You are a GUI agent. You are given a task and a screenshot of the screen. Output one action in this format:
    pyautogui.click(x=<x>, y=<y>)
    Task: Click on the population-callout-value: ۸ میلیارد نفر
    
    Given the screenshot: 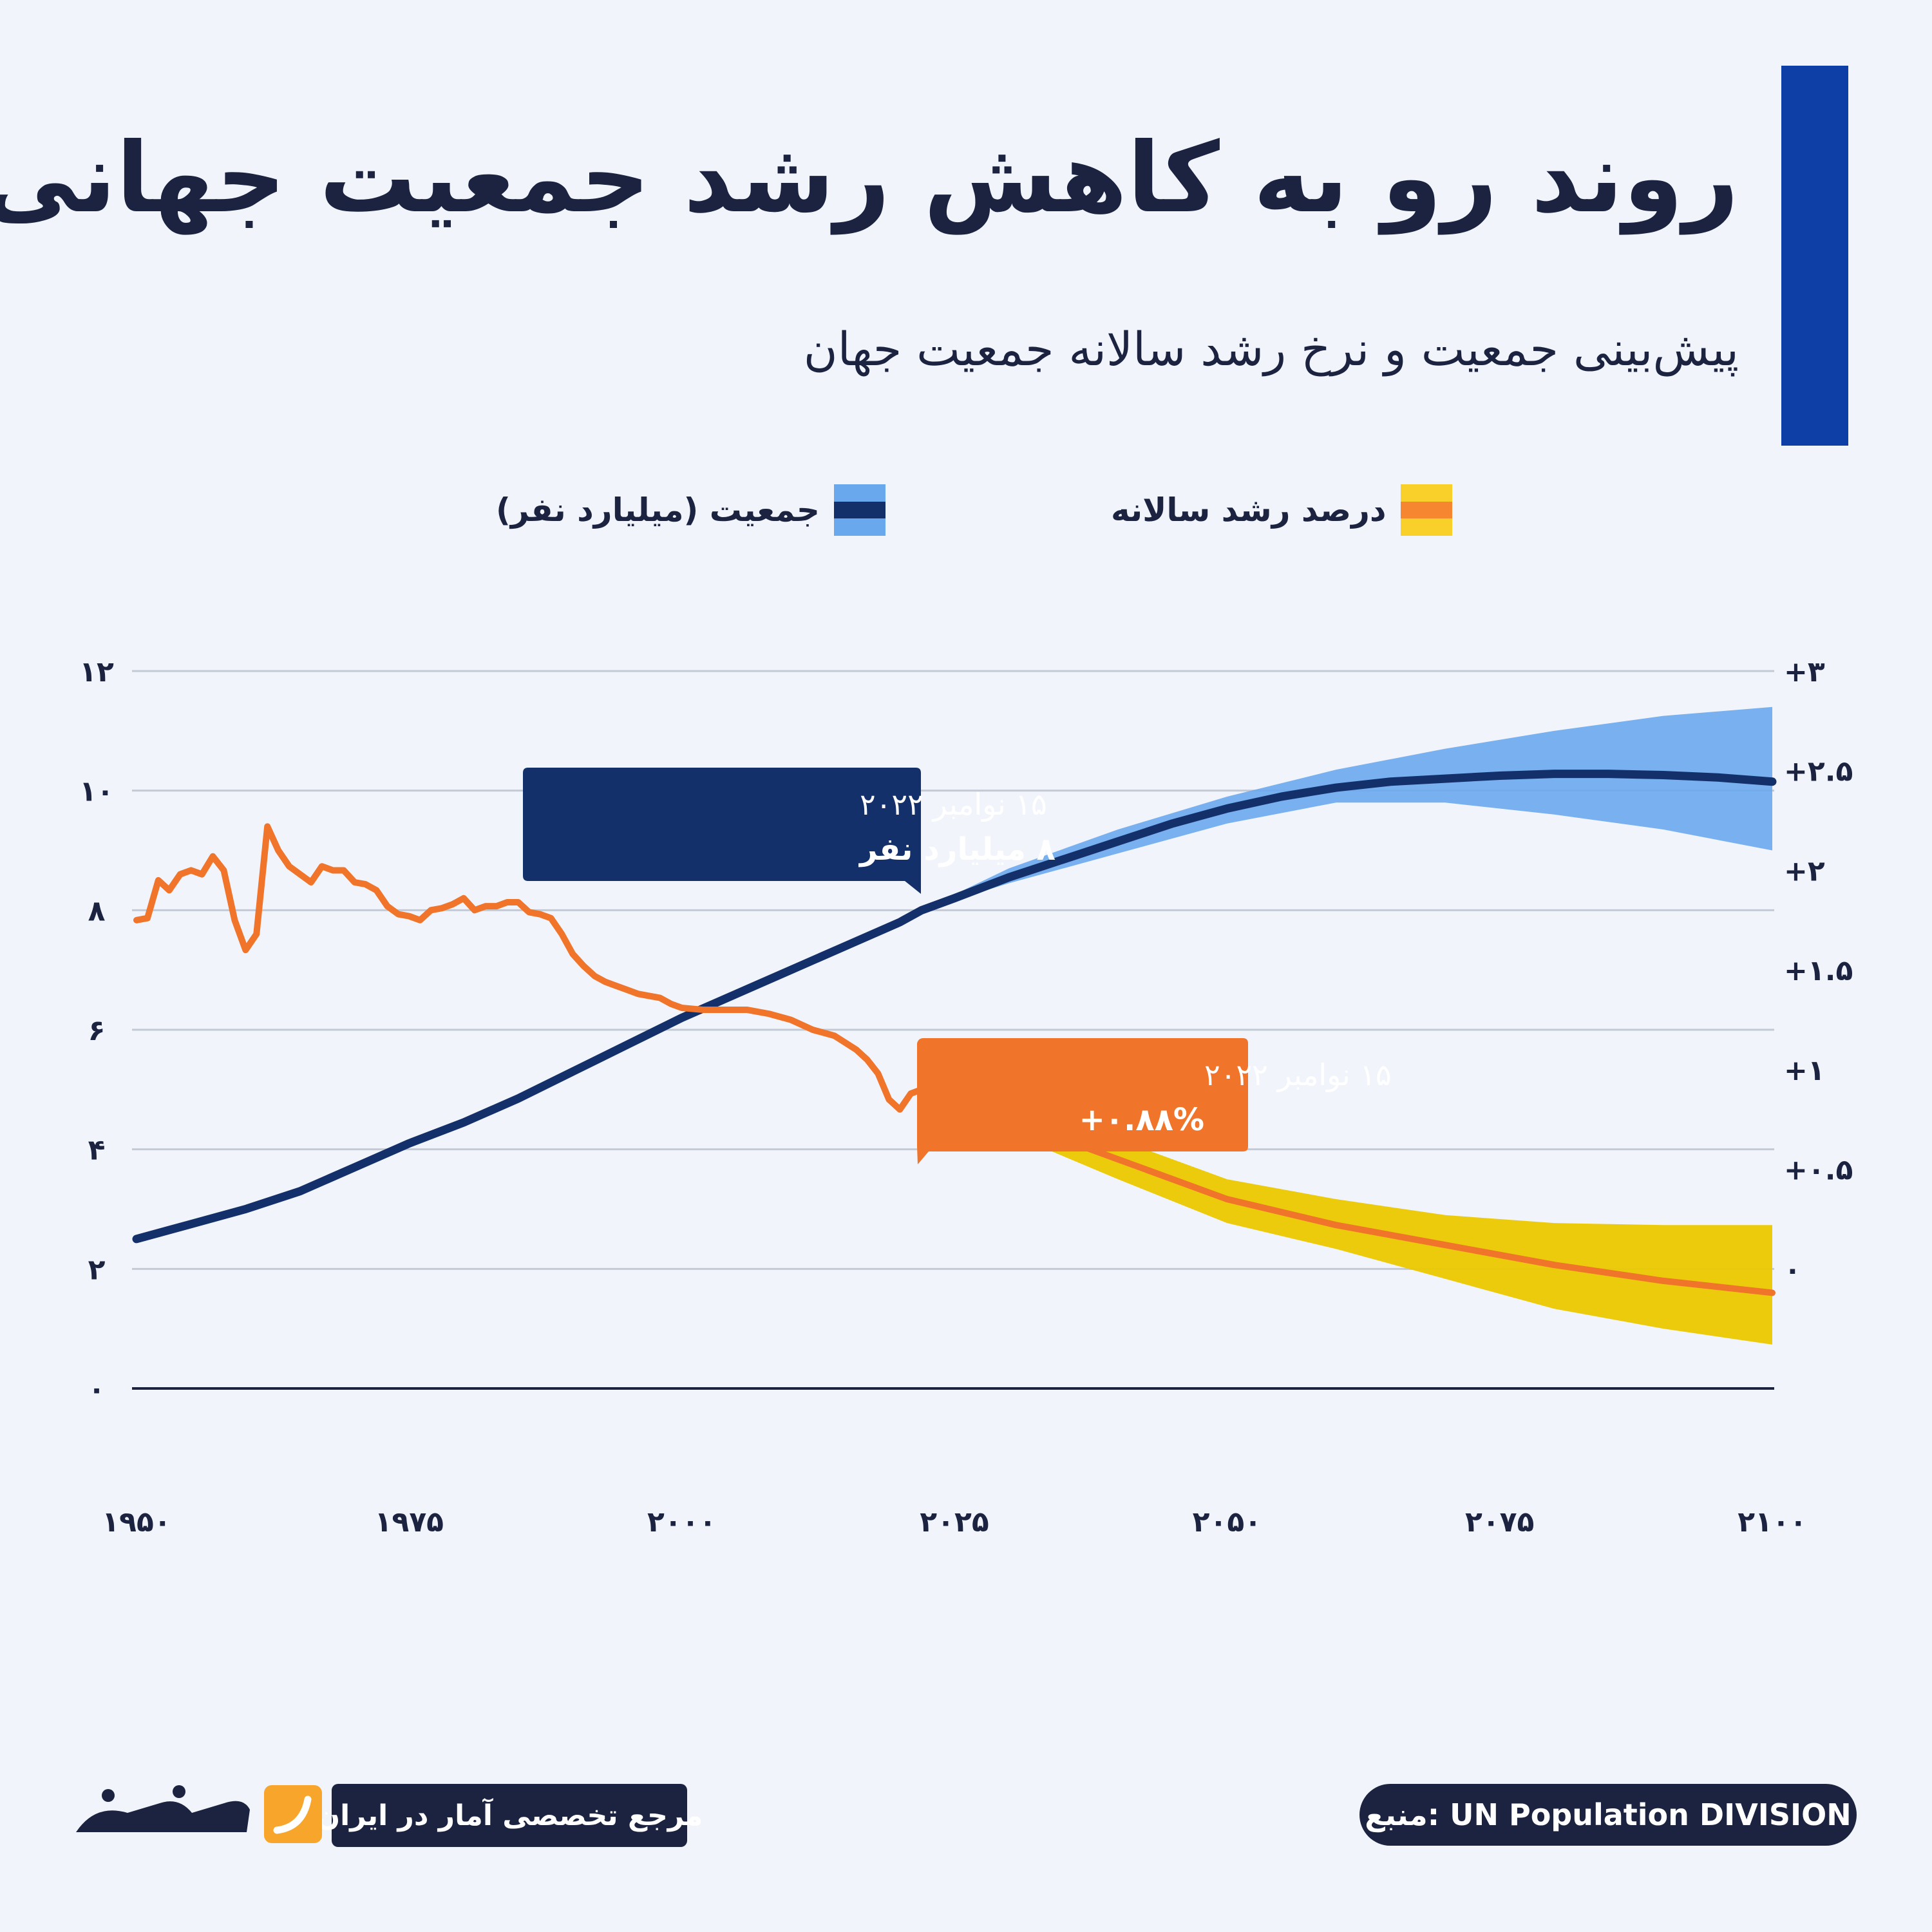 What is the action you would take?
    pyautogui.click(x=957, y=849)
    